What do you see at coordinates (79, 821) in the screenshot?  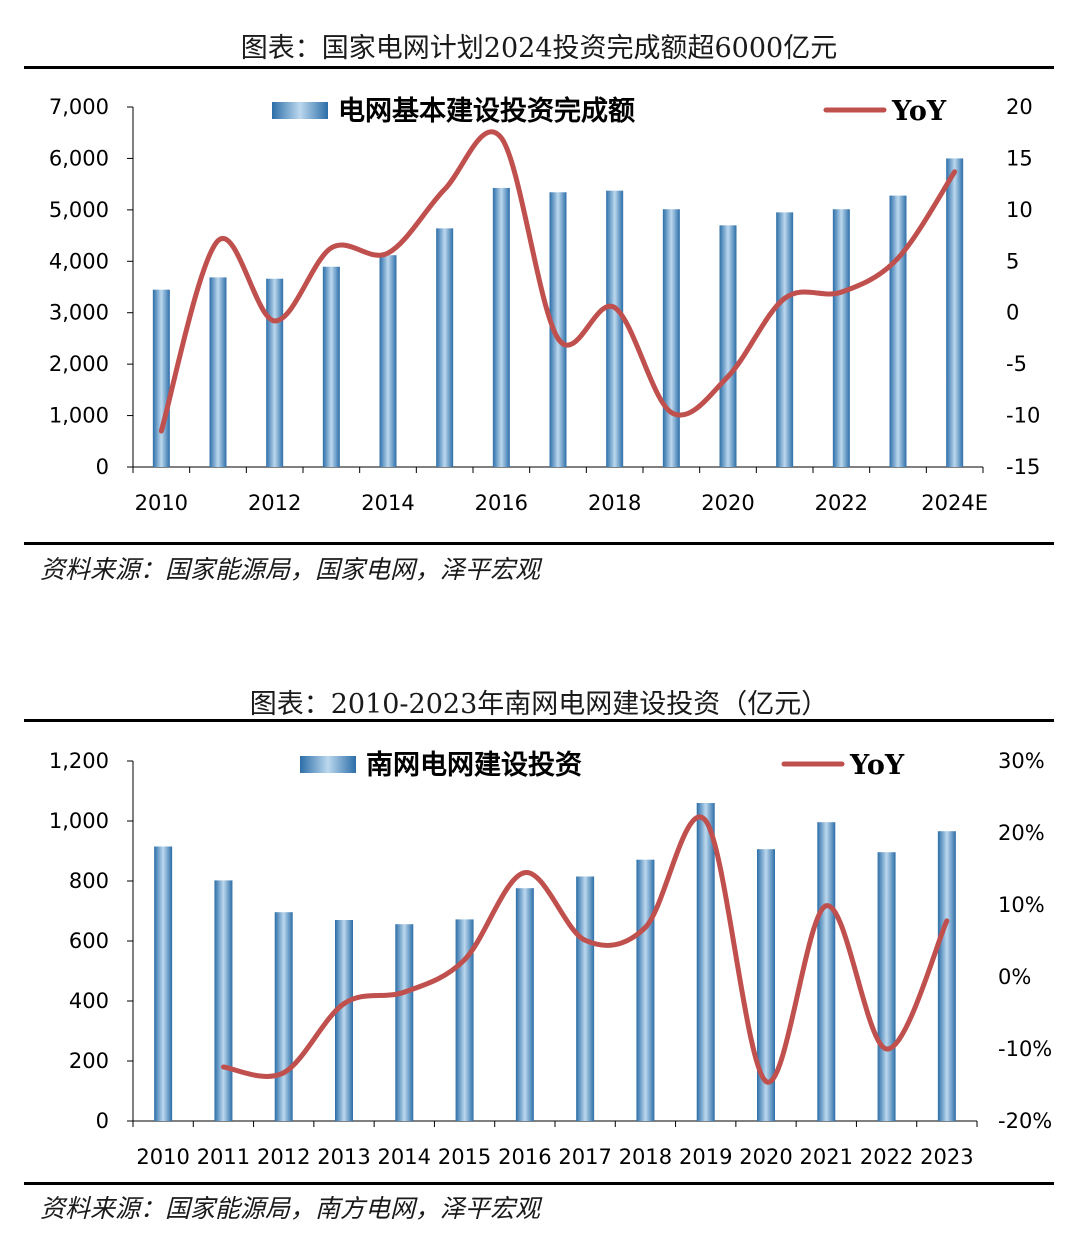 I see `chart2-y-left-tick-label: 1,000` at bounding box center [79, 821].